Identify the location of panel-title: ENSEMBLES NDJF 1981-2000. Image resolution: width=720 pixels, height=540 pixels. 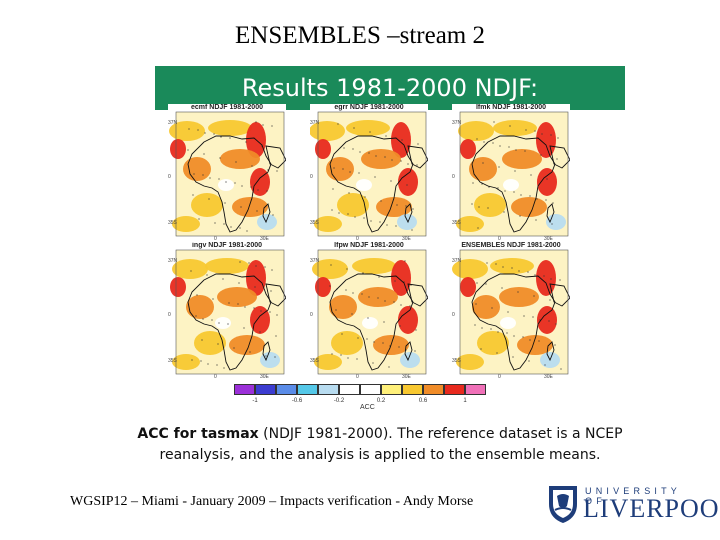
(511, 245).